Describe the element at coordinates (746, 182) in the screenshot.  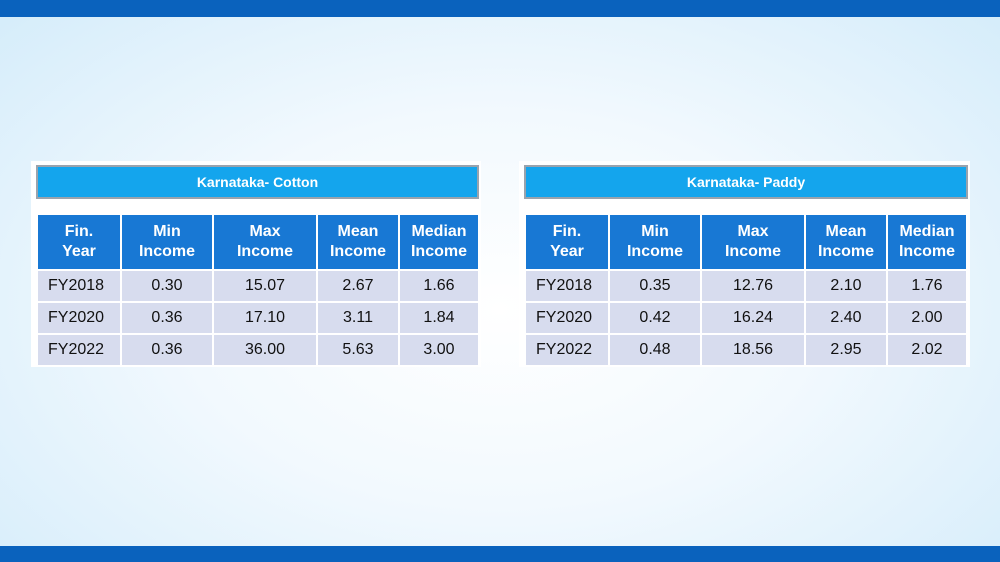
I see `table-title: Karnataka- Paddy` at that location.